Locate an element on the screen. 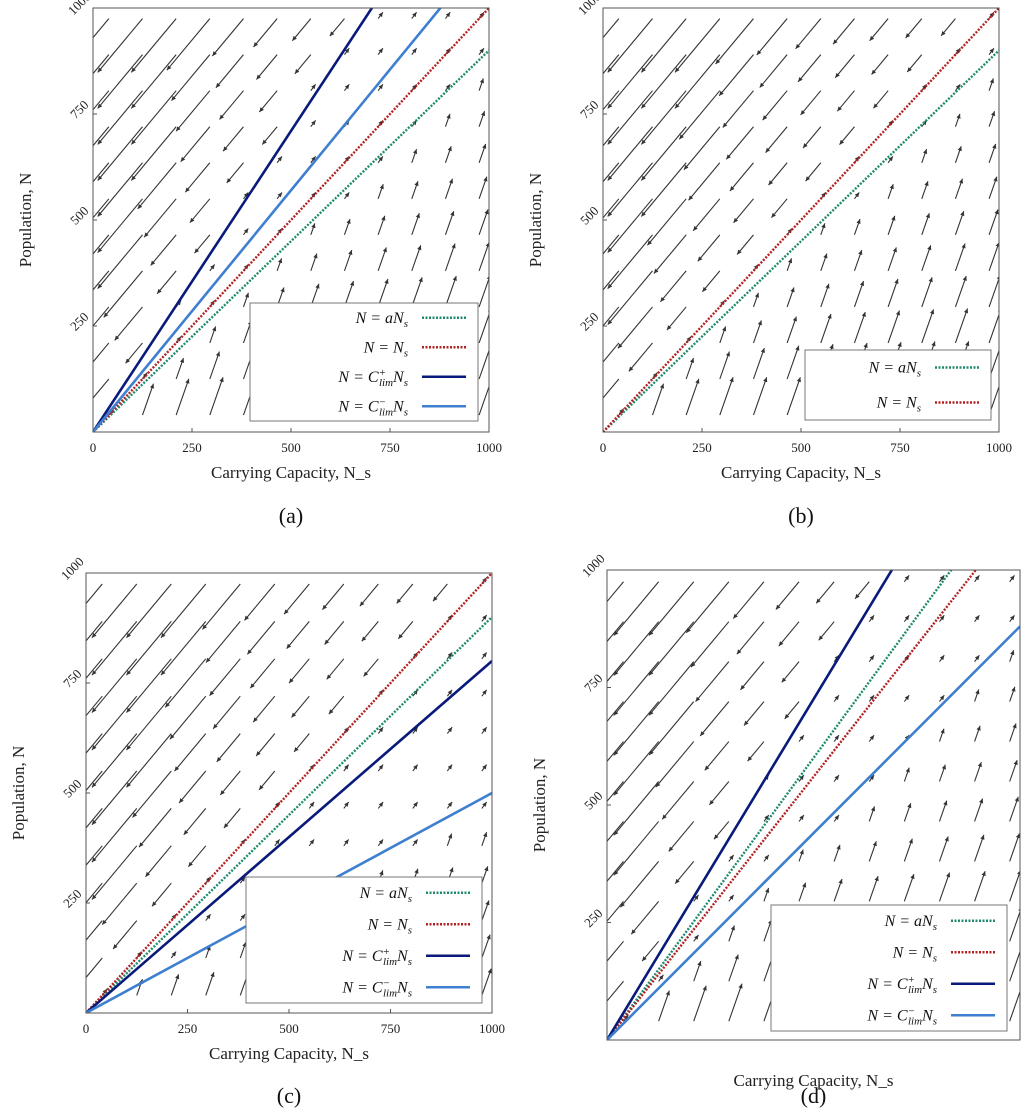  y-tick-label: 750 is located at coordinates (593, 683).